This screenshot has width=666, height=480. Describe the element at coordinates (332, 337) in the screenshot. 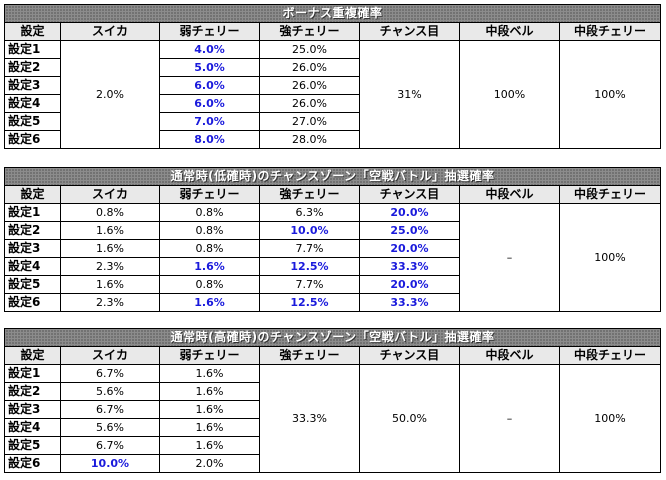

I see `table-title: 通常時(高確時)のチャンスゾーン「空戦バトル」抽選確率` at that location.